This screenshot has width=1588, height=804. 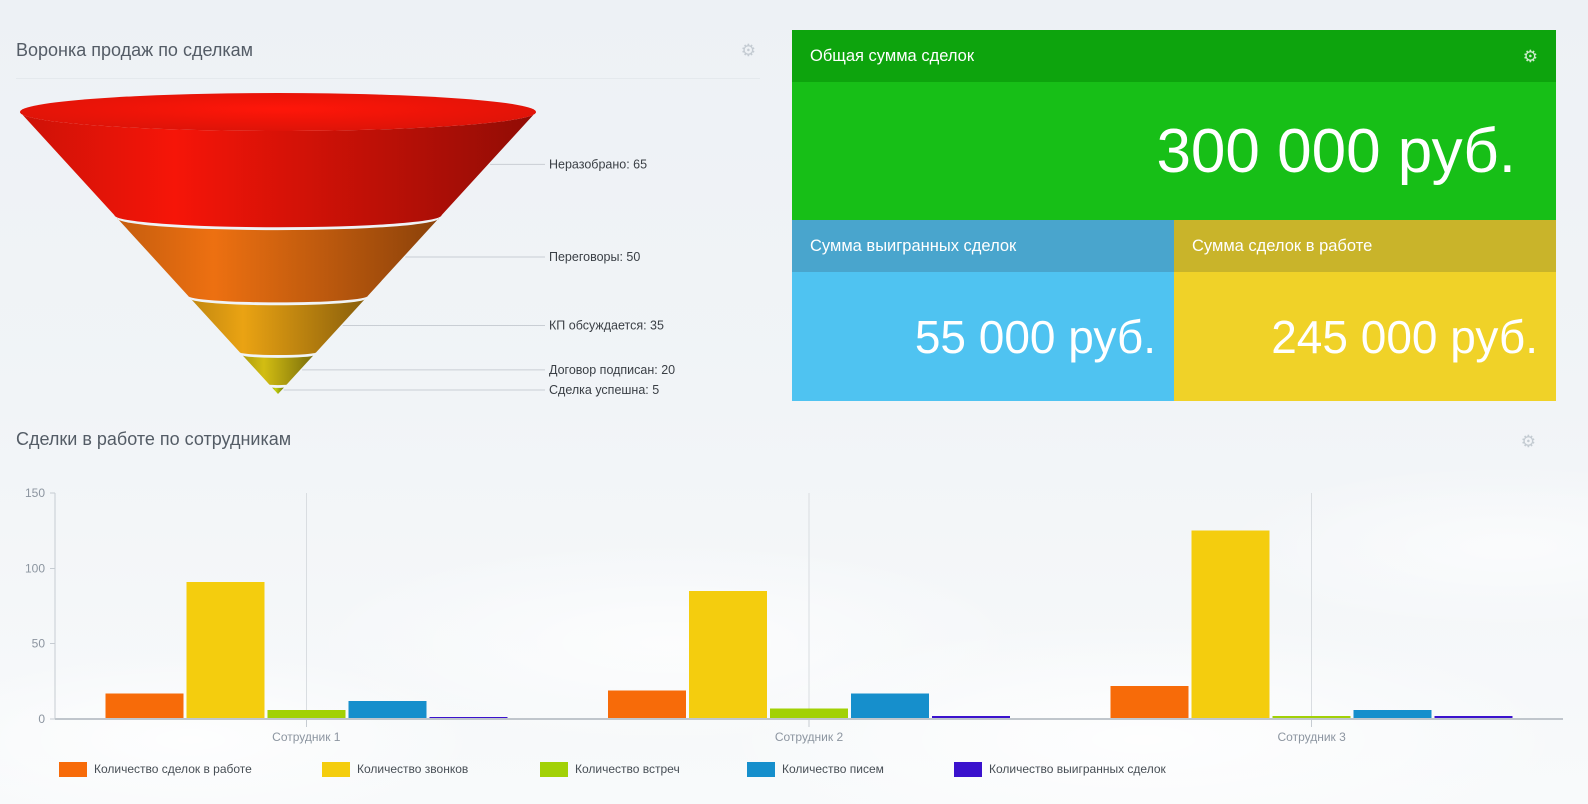 I want to click on deals-by-employee-widget: Сделки в работе по сотрудникам ⚙, so click(x=794, y=439).